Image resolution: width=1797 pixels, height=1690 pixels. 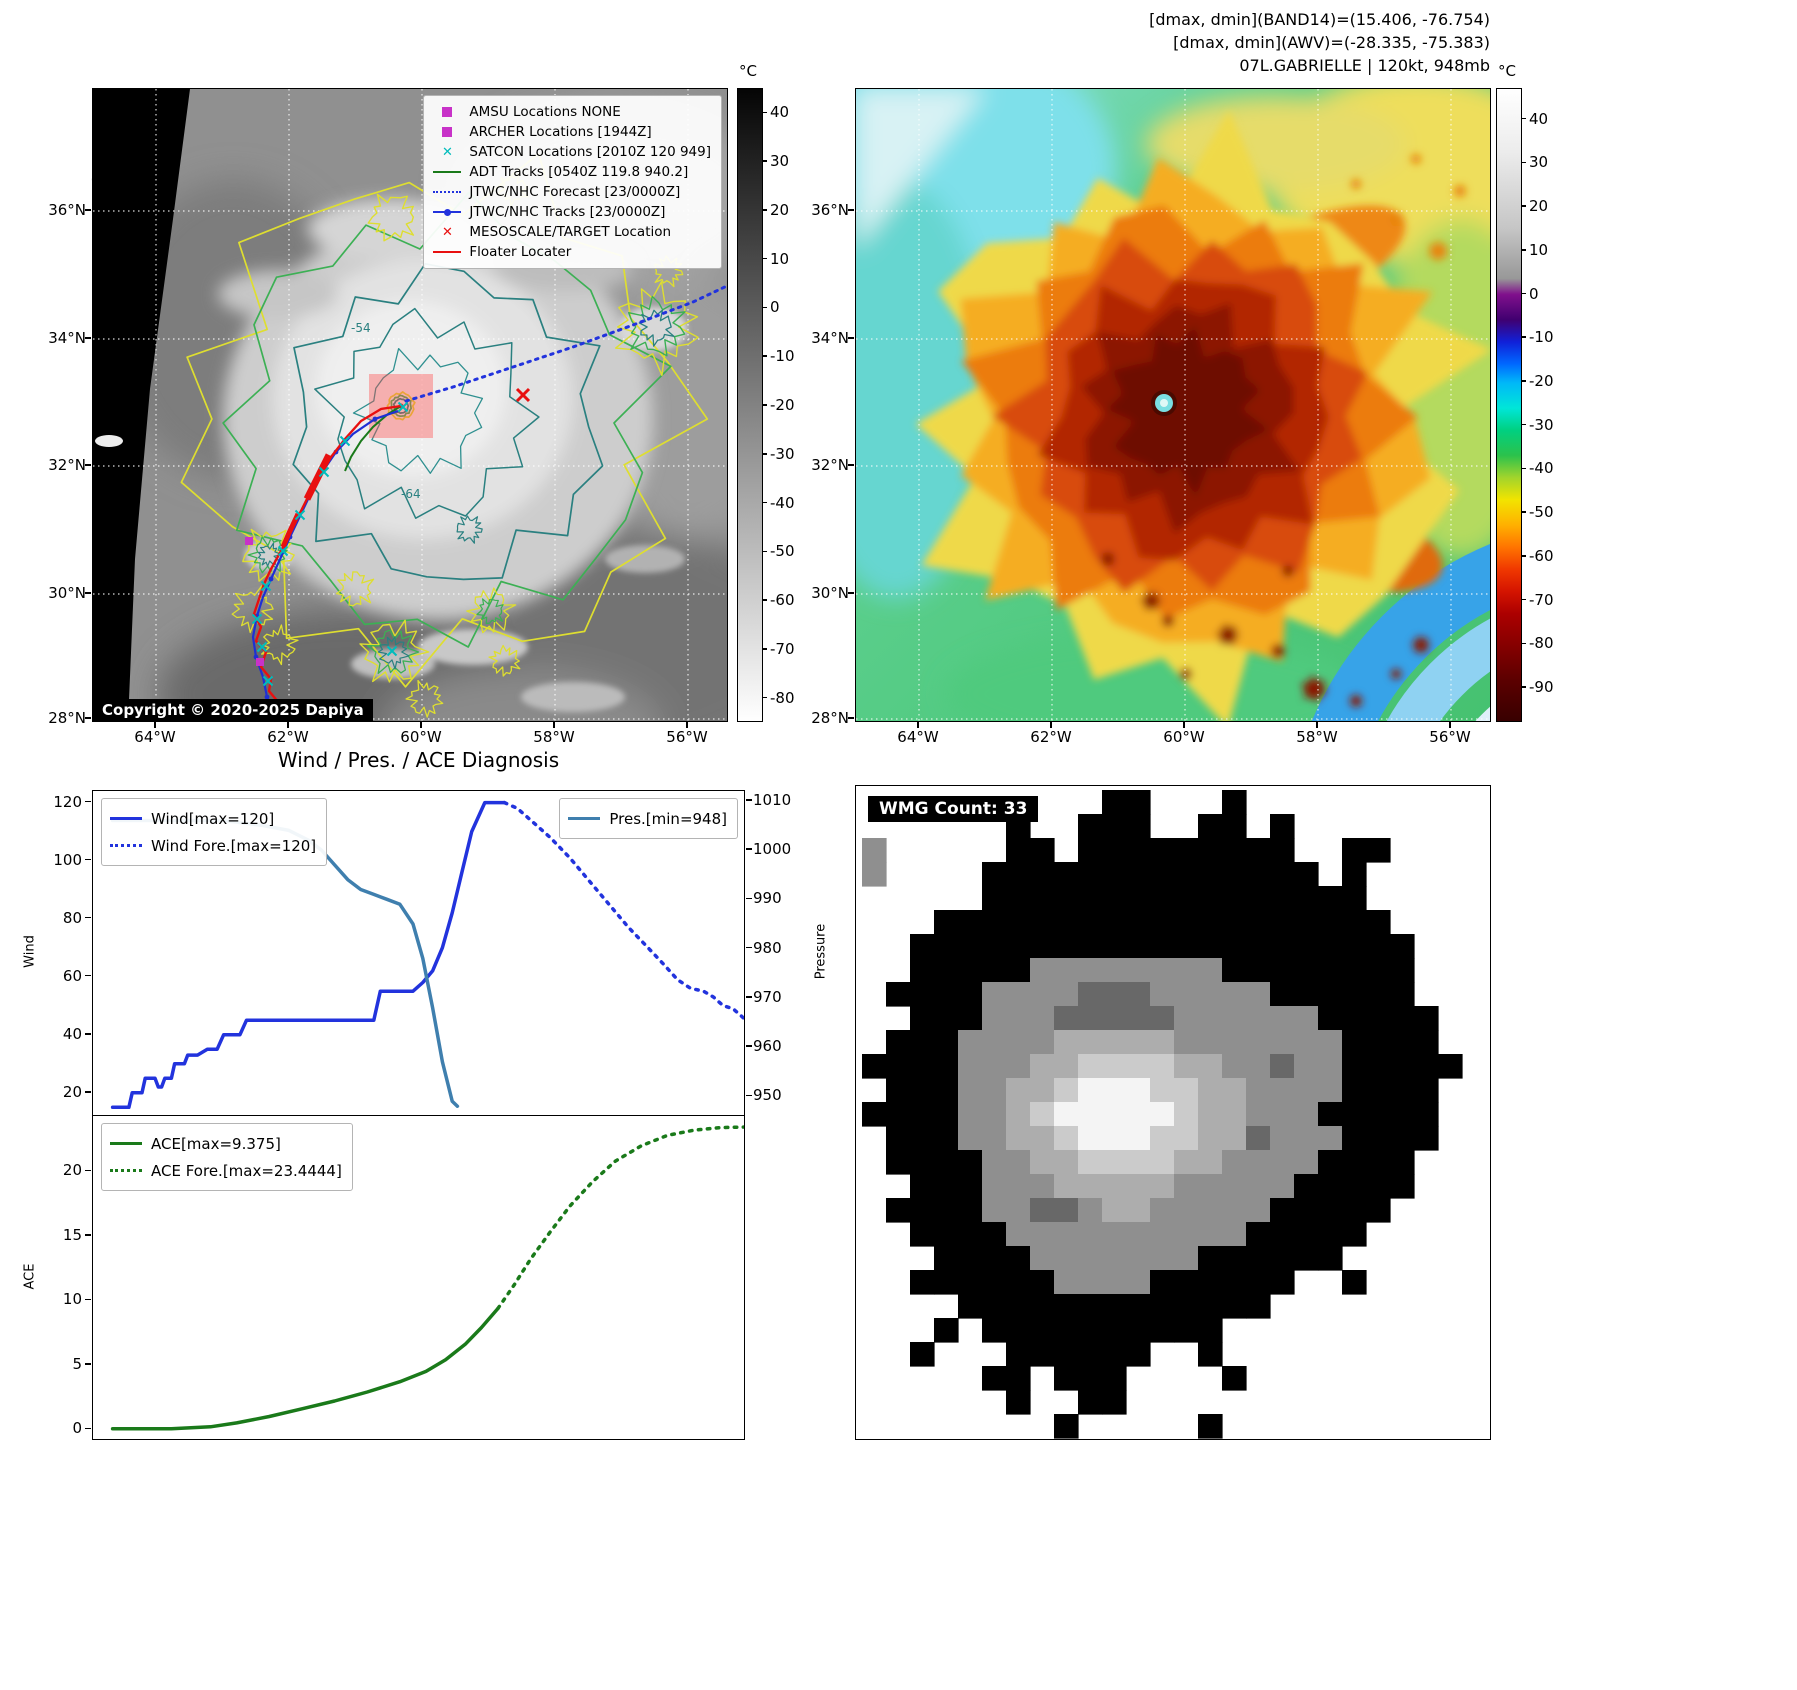 What do you see at coordinates (67, 859) in the screenshot?
I see `y-tick-left-label: 100` at bounding box center [67, 859].